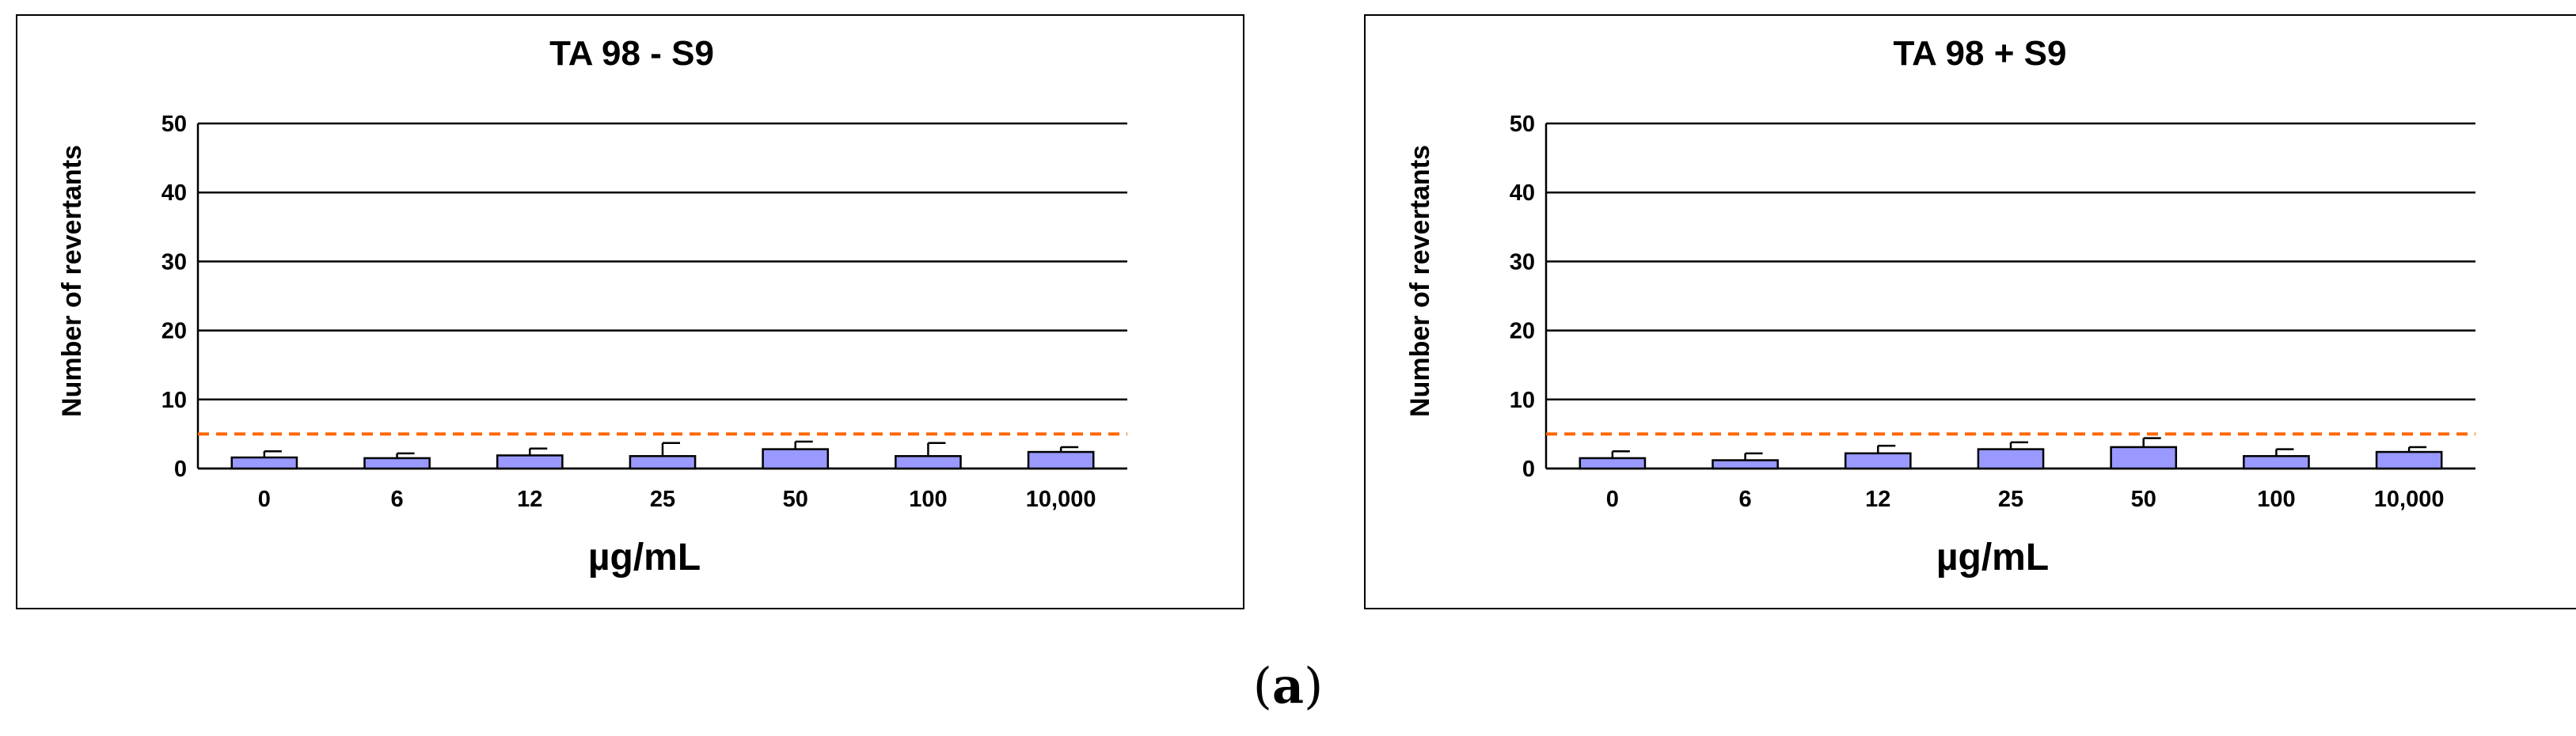  Describe the element at coordinates (1262, 686) in the screenshot. I see `caption-open-paren: (` at that location.